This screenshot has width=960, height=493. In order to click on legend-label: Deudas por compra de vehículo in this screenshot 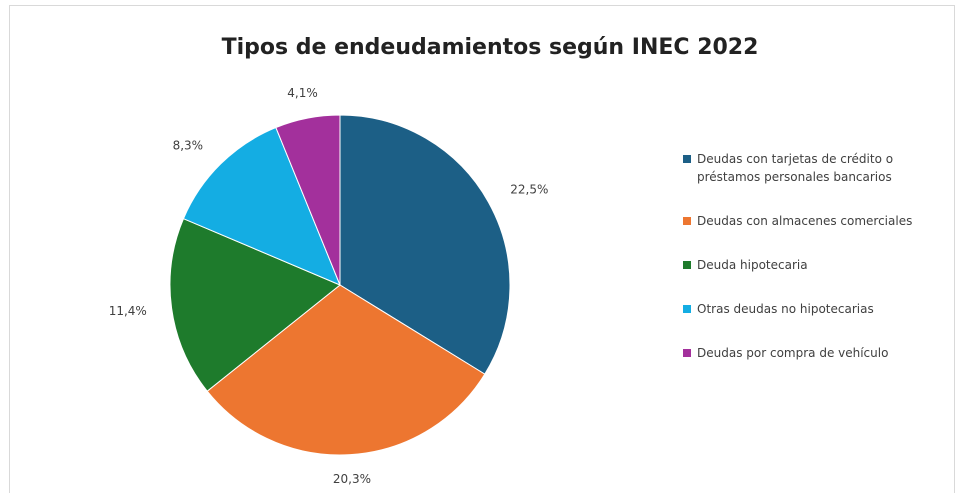, I will do `click(793, 353)`.